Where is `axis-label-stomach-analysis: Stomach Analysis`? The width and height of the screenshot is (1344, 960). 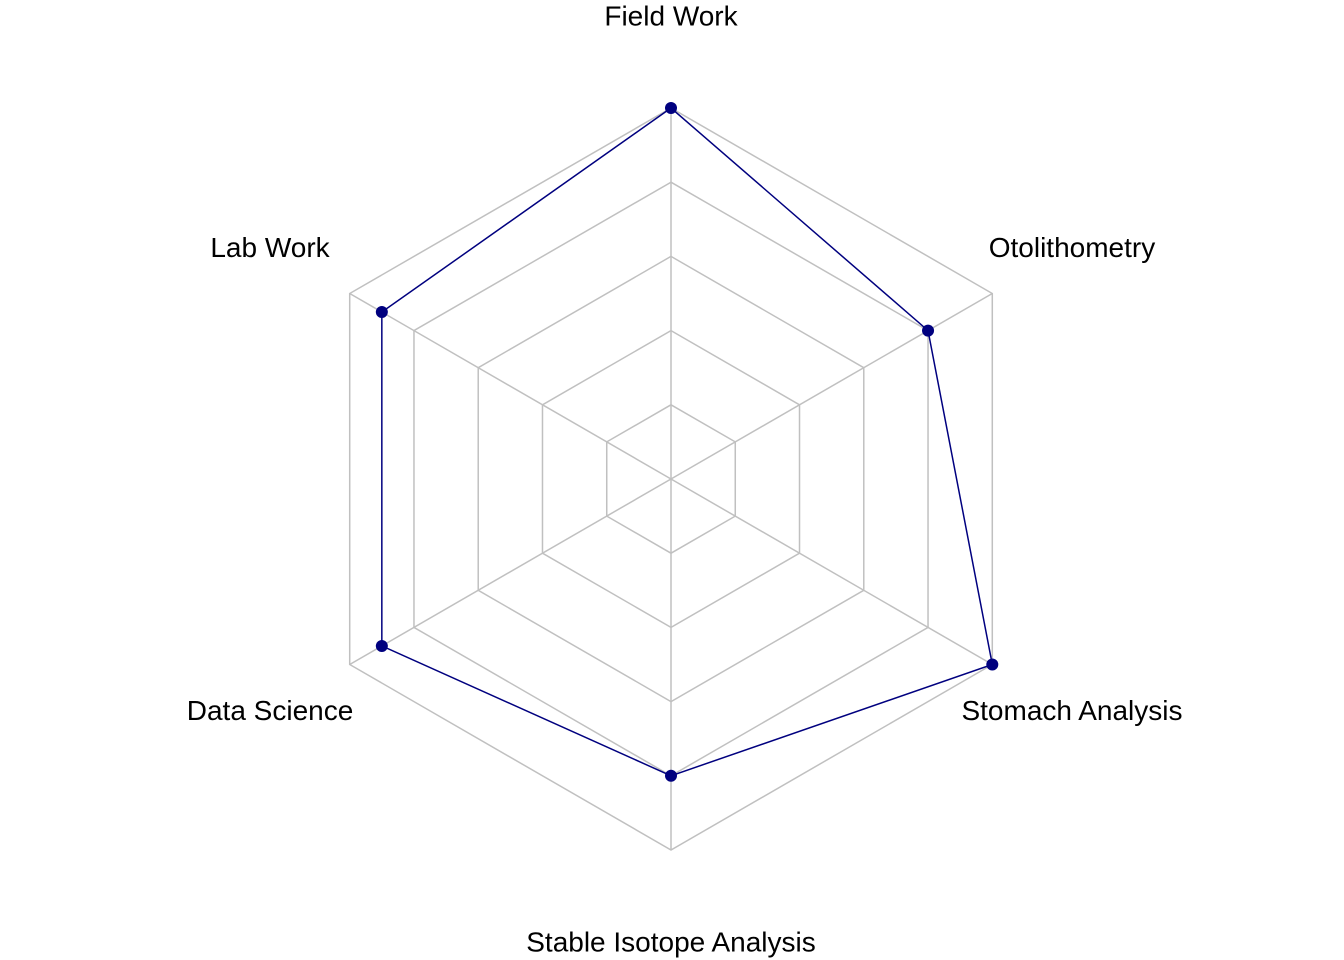 axis-label-stomach-analysis: Stomach Analysis is located at coordinates (1071, 710).